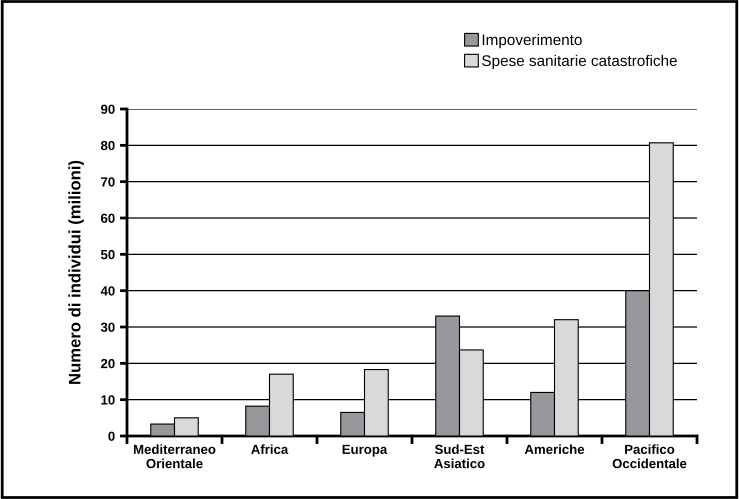 This screenshot has height=499, width=739. What do you see at coordinates (554, 449) in the screenshot?
I see `x-tick-label: Americhe` at bounding box center [554, 449].